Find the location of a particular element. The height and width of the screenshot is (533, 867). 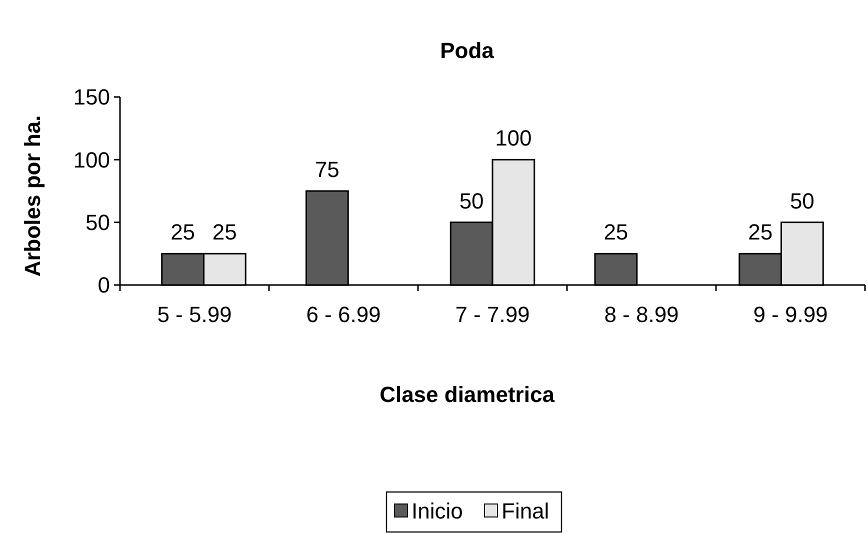

y-tick-label: 50 is located at coordinates (98, 223).